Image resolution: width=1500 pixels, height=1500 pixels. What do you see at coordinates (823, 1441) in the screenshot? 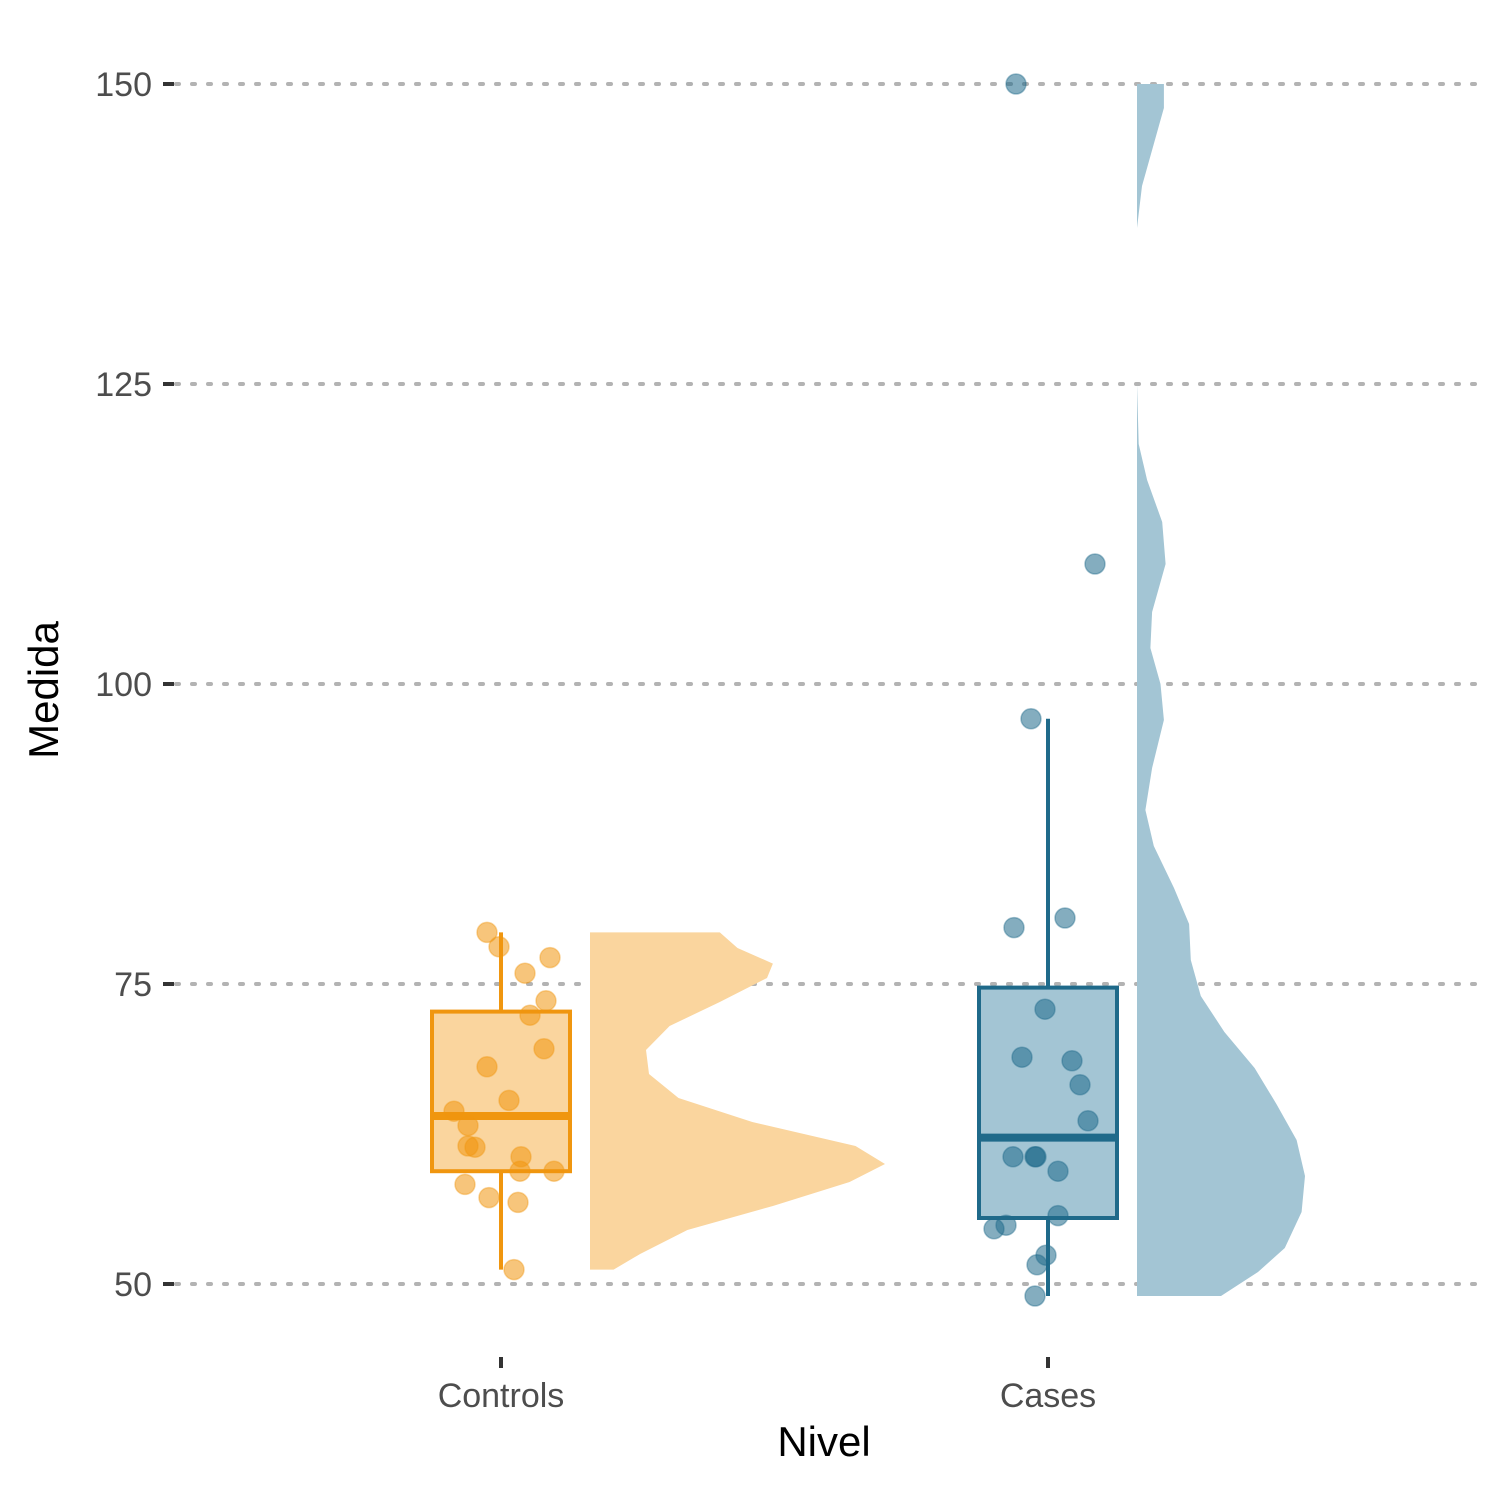
I see `x-axis-title: Nivel` at bounding box center [823, 1441].